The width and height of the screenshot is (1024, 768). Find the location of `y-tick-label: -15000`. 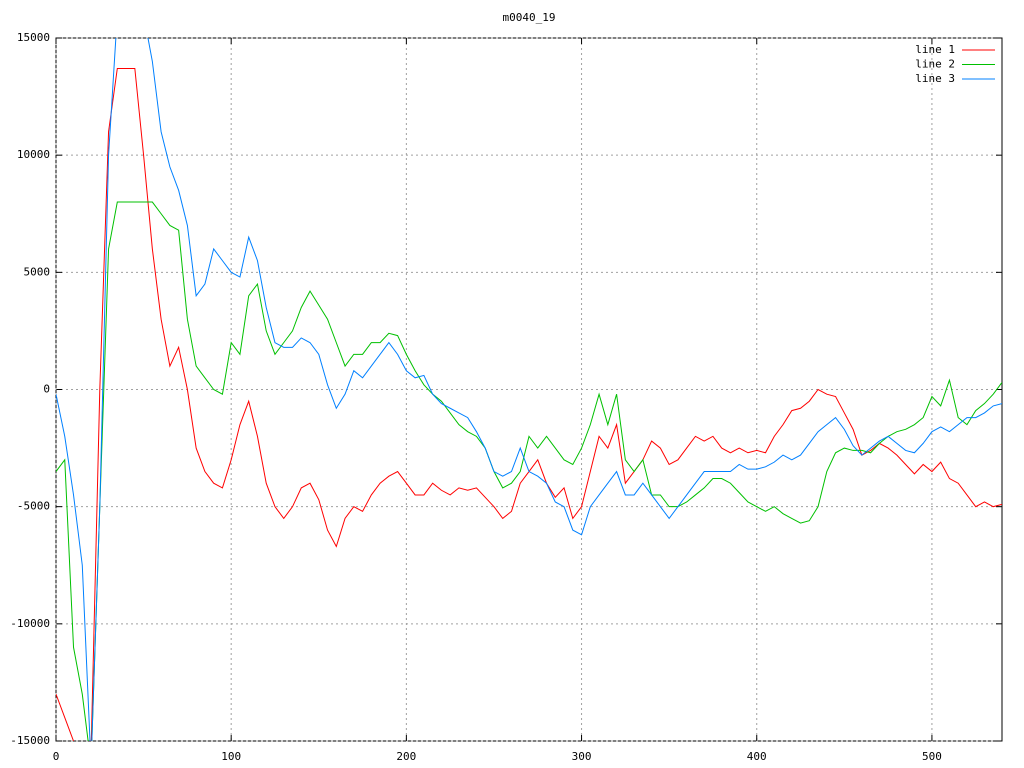

y-tick-label: -15000 is located at coordinates (30, 740).